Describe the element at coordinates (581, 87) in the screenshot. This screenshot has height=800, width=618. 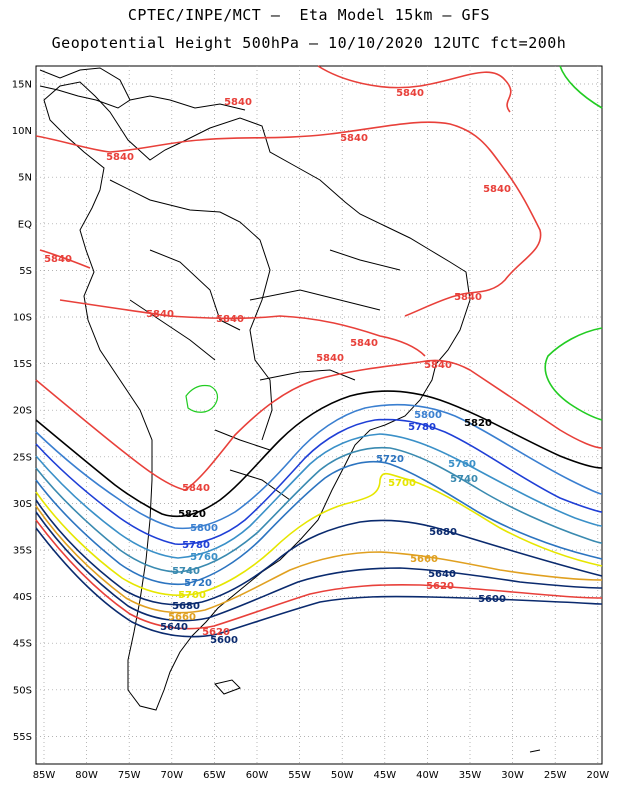
I see `contour-5860-north` at that location.